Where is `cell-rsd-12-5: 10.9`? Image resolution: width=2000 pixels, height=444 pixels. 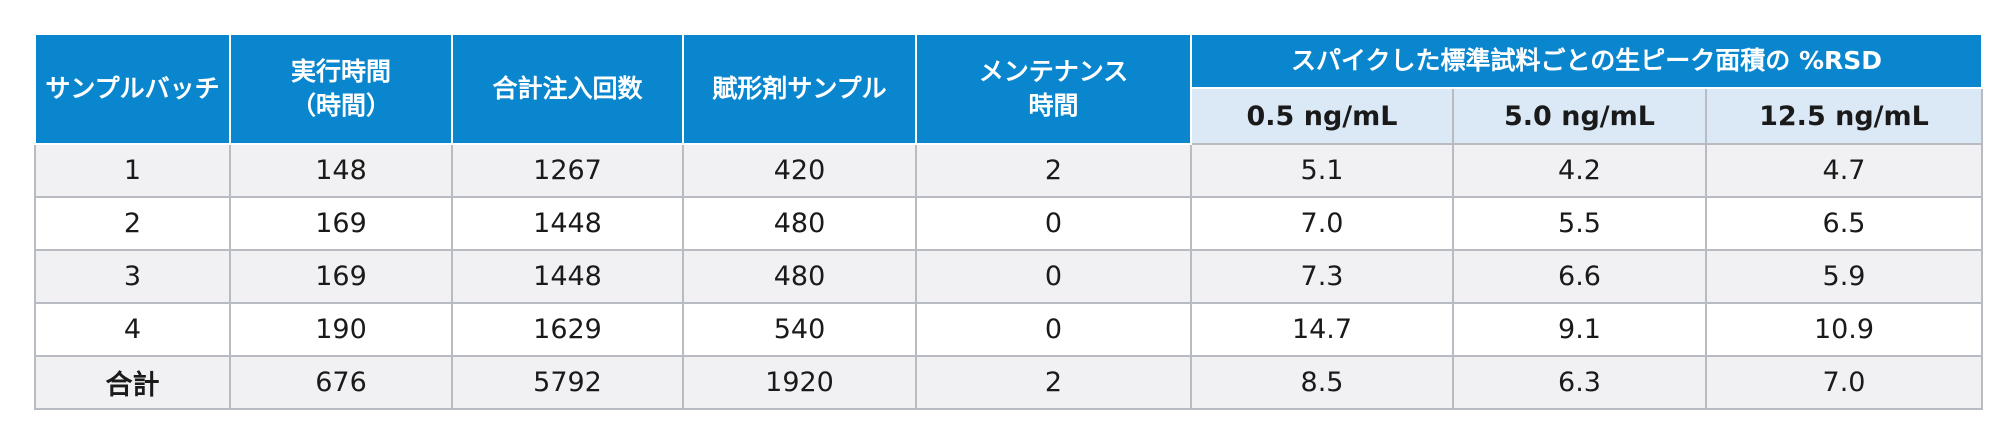
cell-rsd-12-5: 10.9 is located at coordinates (1844, 329).